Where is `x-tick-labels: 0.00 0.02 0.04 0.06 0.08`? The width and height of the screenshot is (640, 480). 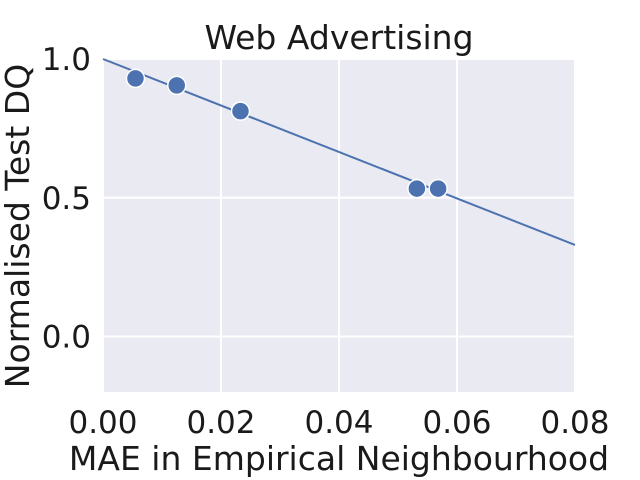
x-tick-labels: 0.00 0.02 0.04 0.06 0.08 is located at coordinates (338, 423).